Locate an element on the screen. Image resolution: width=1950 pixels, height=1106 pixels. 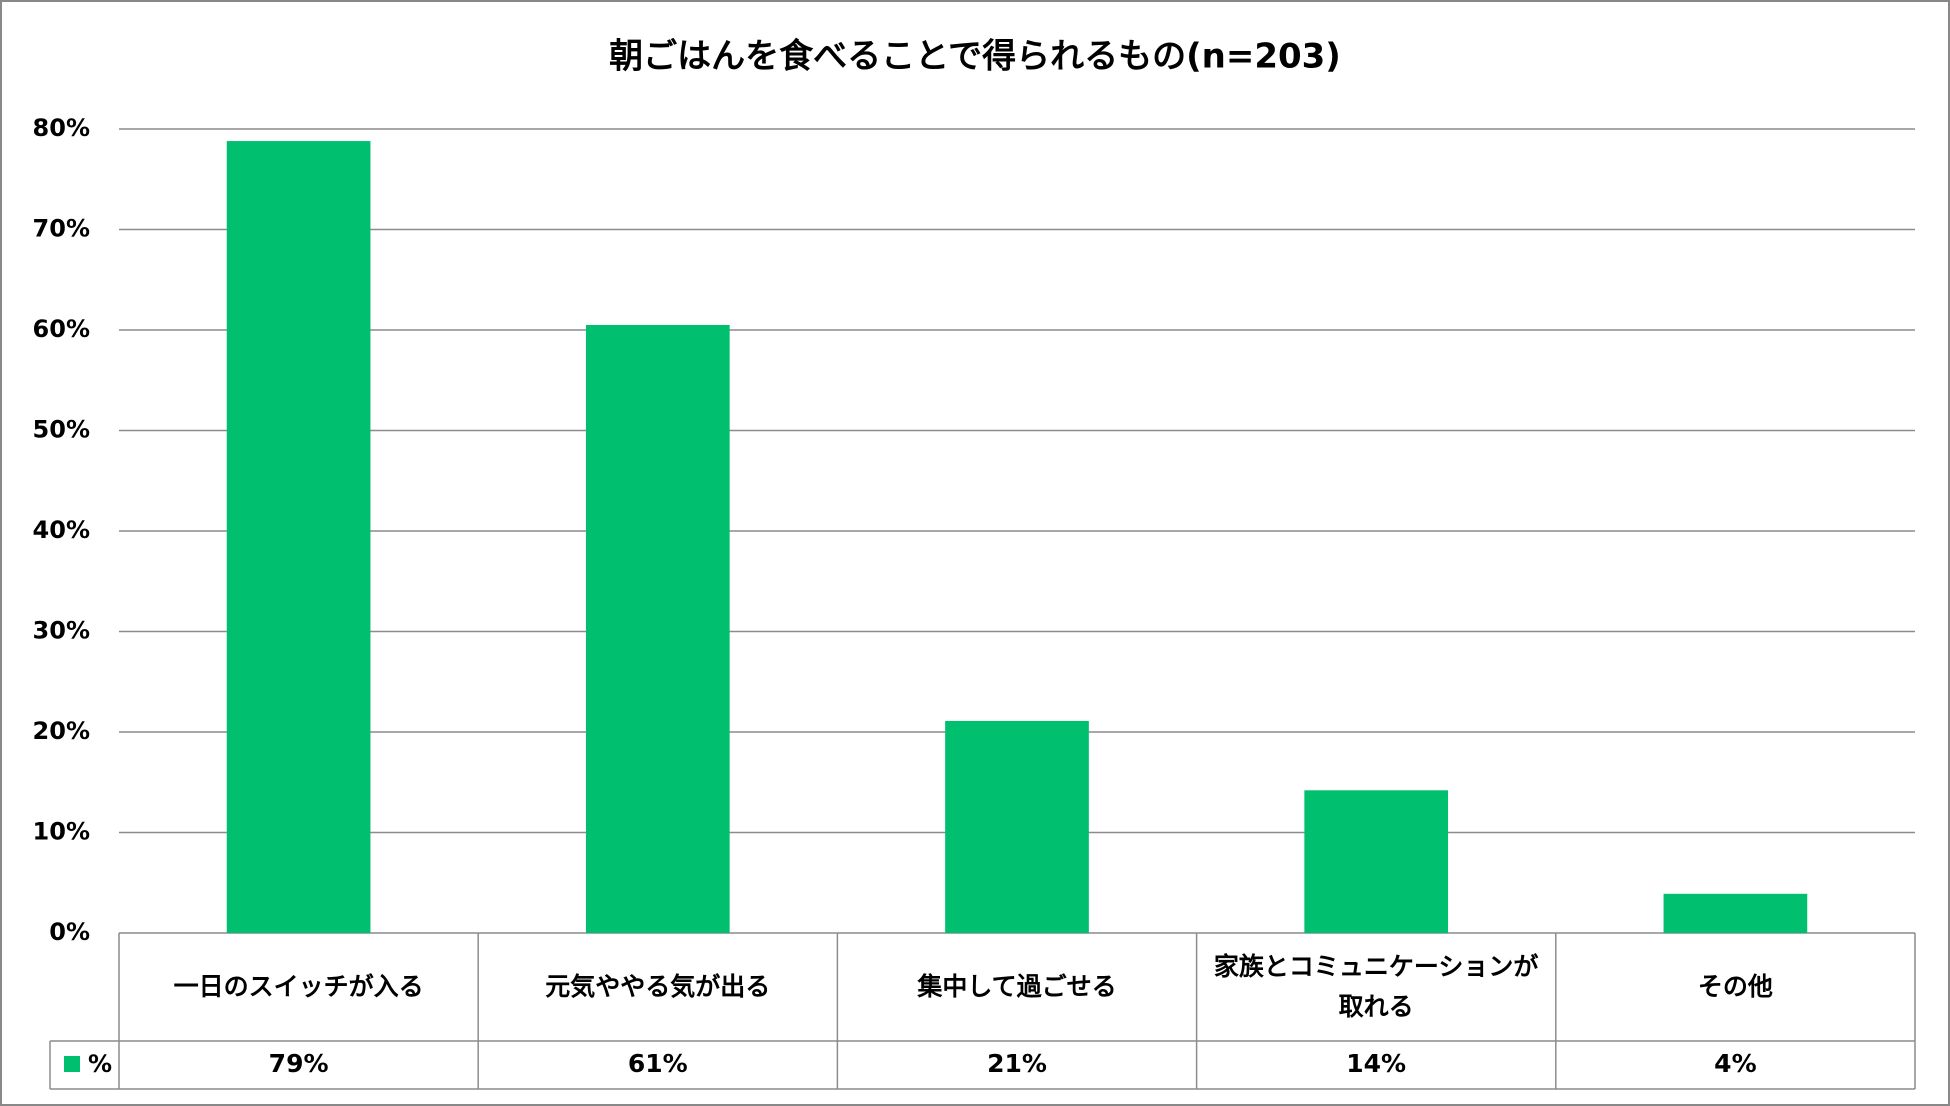
data-table-value: 21% is located at coordinates (1017, 1063).